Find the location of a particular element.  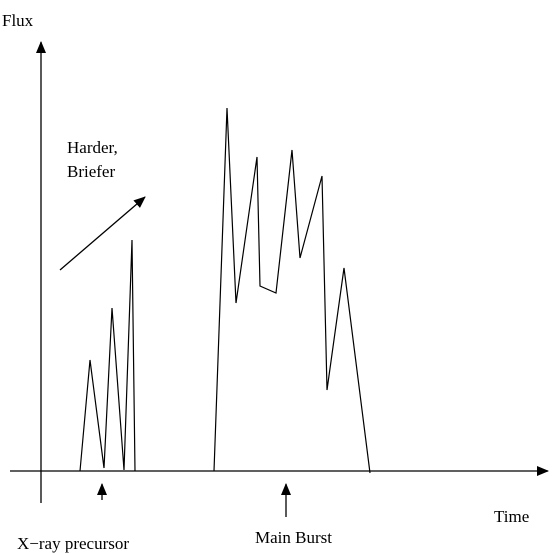

annotation: X−ray precursor is located at coordinates (73, 543).